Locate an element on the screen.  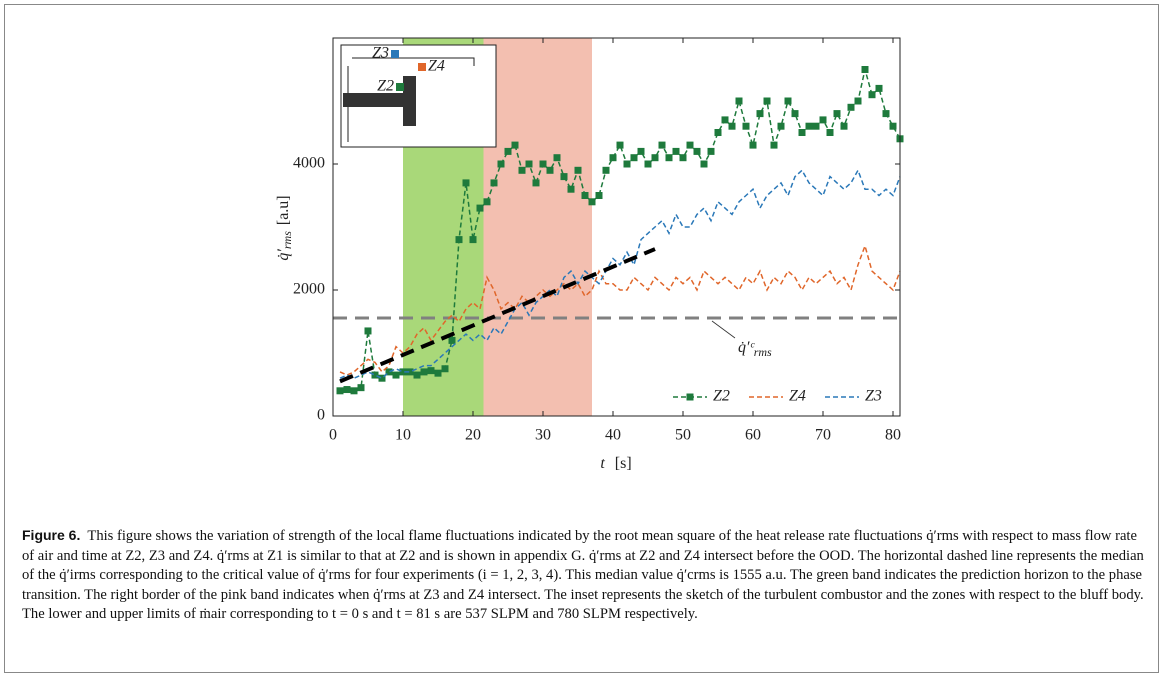
y-label-unit: [a.u] is located at coordinates (283, 210).